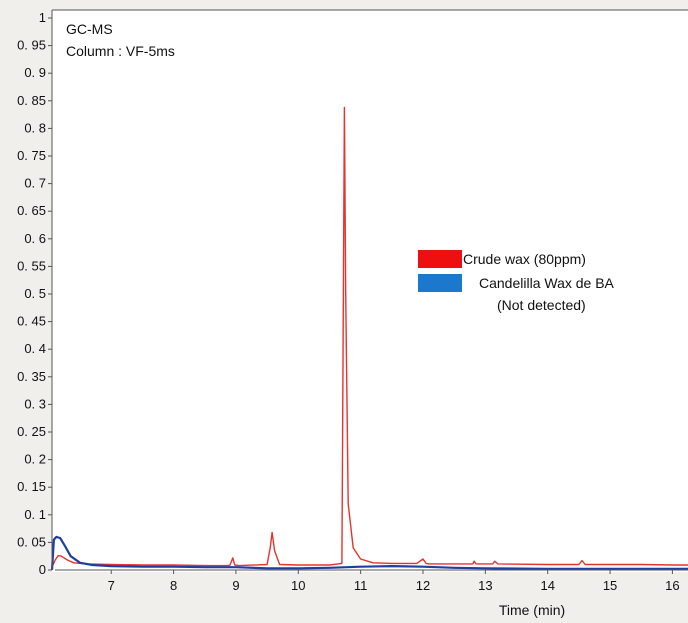 The height and width of the screenshot is (623, 688). I want to click on x-tick-label: 14, so click(547, 585).